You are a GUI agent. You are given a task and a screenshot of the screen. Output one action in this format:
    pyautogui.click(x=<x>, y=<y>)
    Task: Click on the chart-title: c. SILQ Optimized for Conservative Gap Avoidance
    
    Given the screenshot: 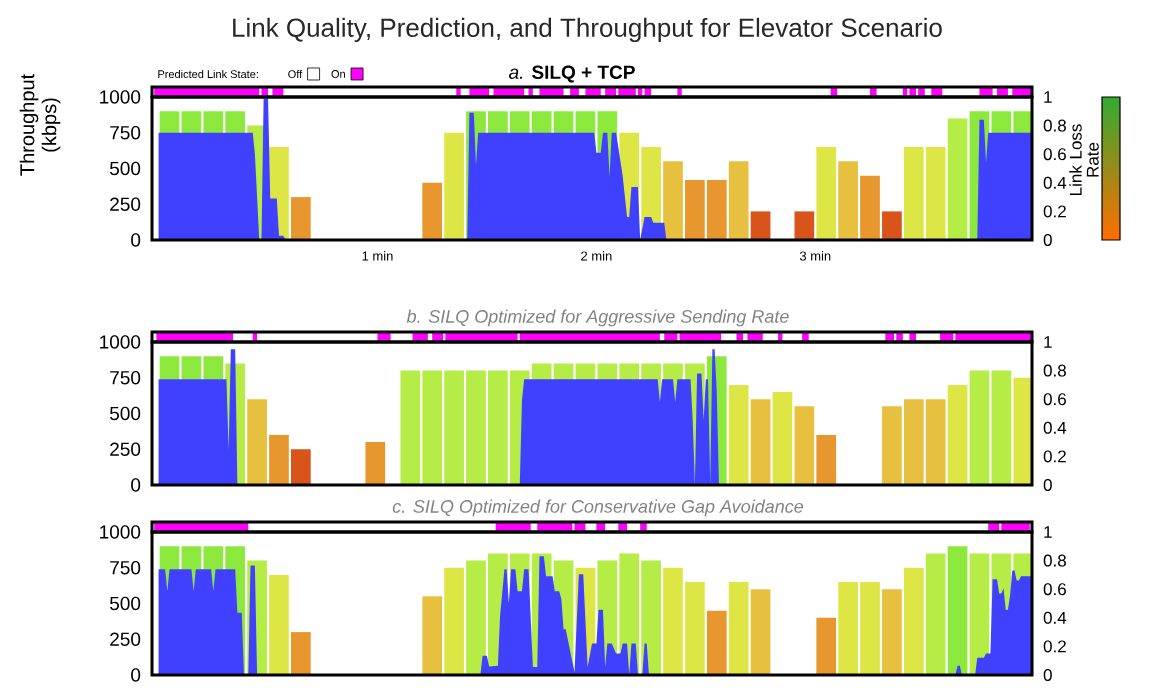 What is the action you would take?
    pyautogui.click(x=598, y=508)
    